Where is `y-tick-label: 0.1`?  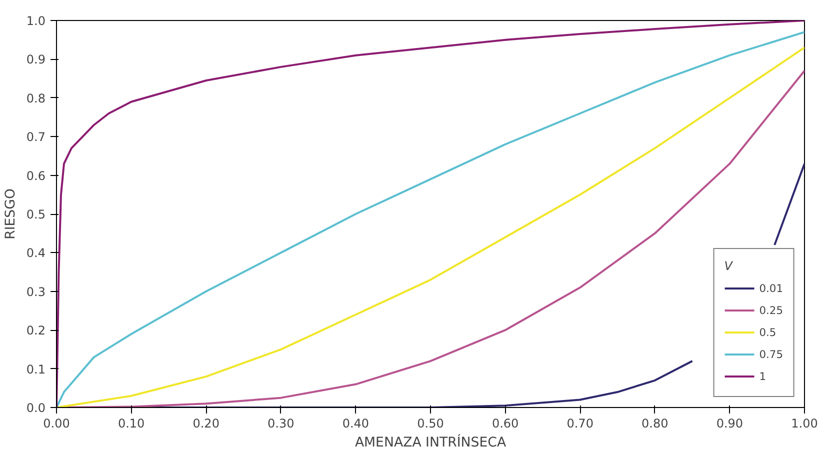 y-tick-label: 0.1 is located at coordinates (36, 369).